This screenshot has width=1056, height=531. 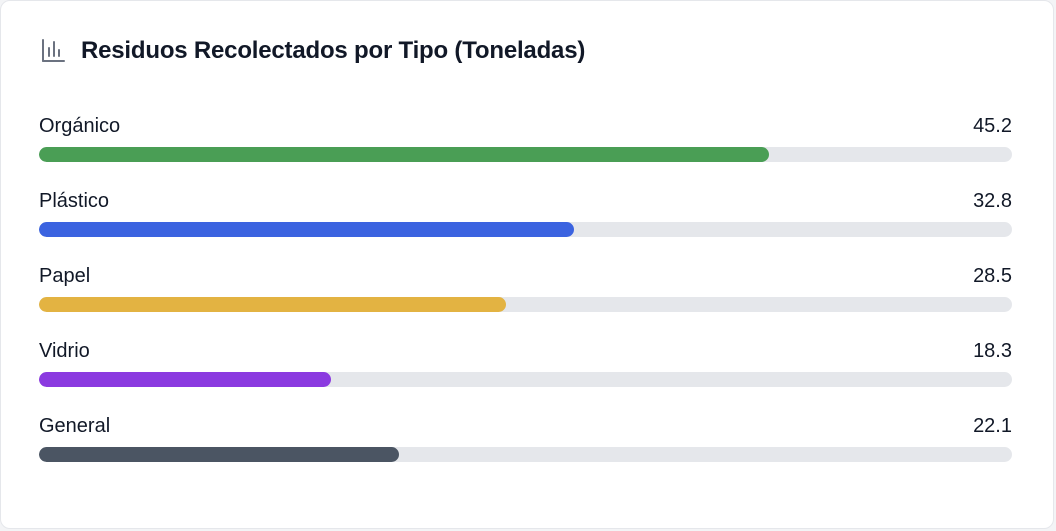 I want to click on category-label: General, so click(x=75, y=426).